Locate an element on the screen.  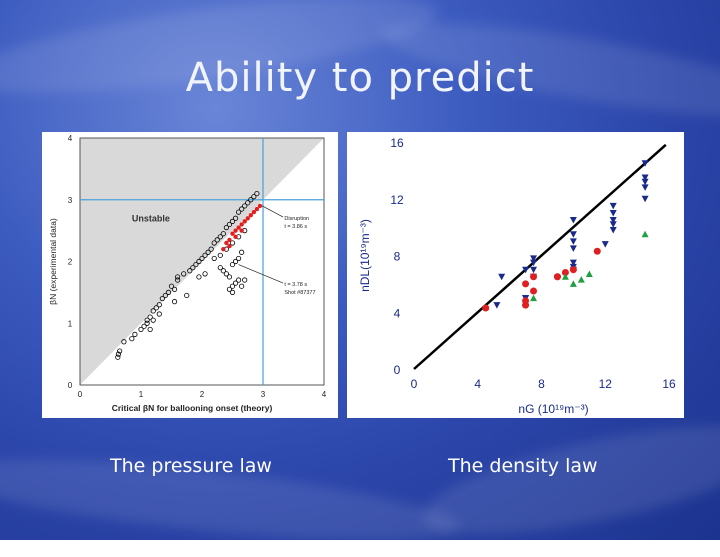
y-tick-label: 12 is located at coordinates (397, 200).